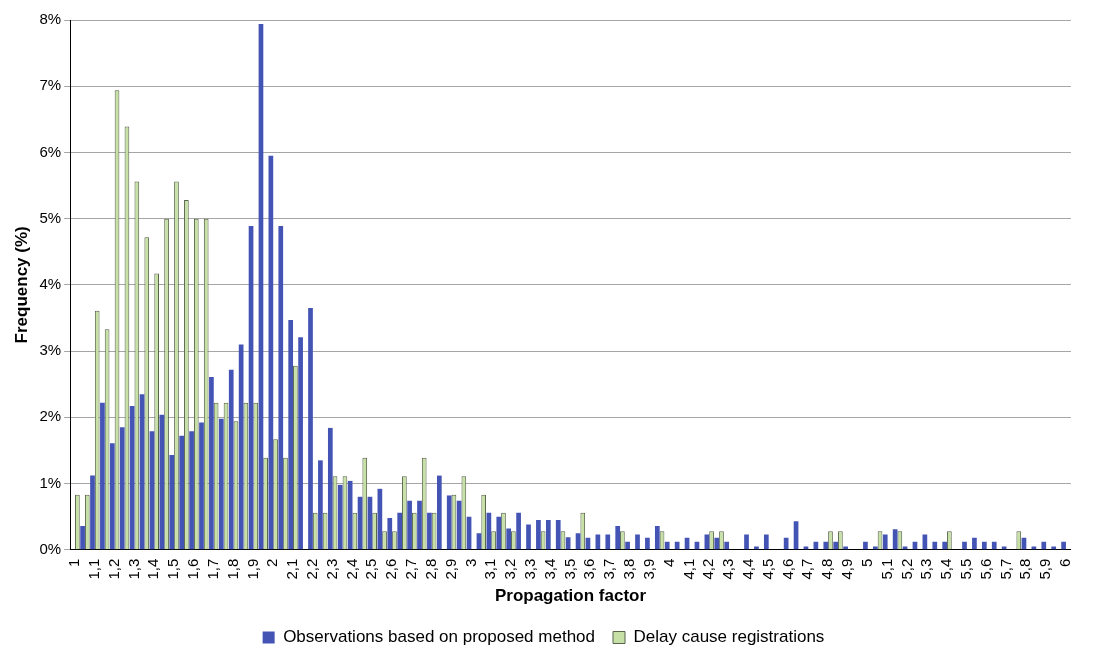 The image size is (1095, 664). I want to click on x-tick-label: 2,4, so click(351, 569).